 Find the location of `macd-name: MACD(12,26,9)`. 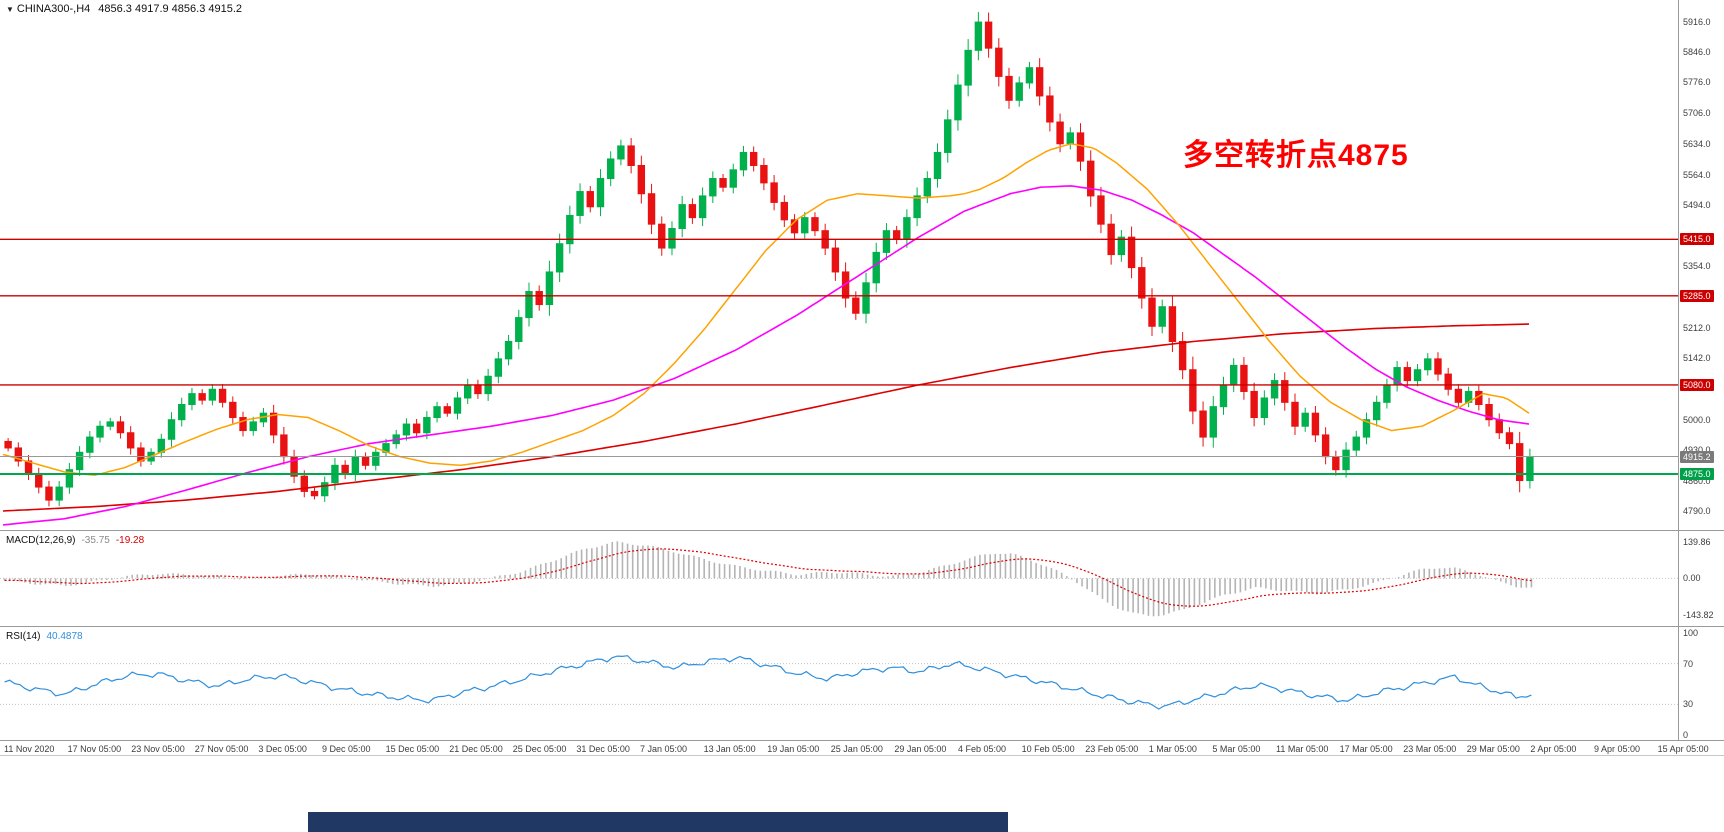

macd-name: MACD(12,26,9) is located at coordinates (41, 540).